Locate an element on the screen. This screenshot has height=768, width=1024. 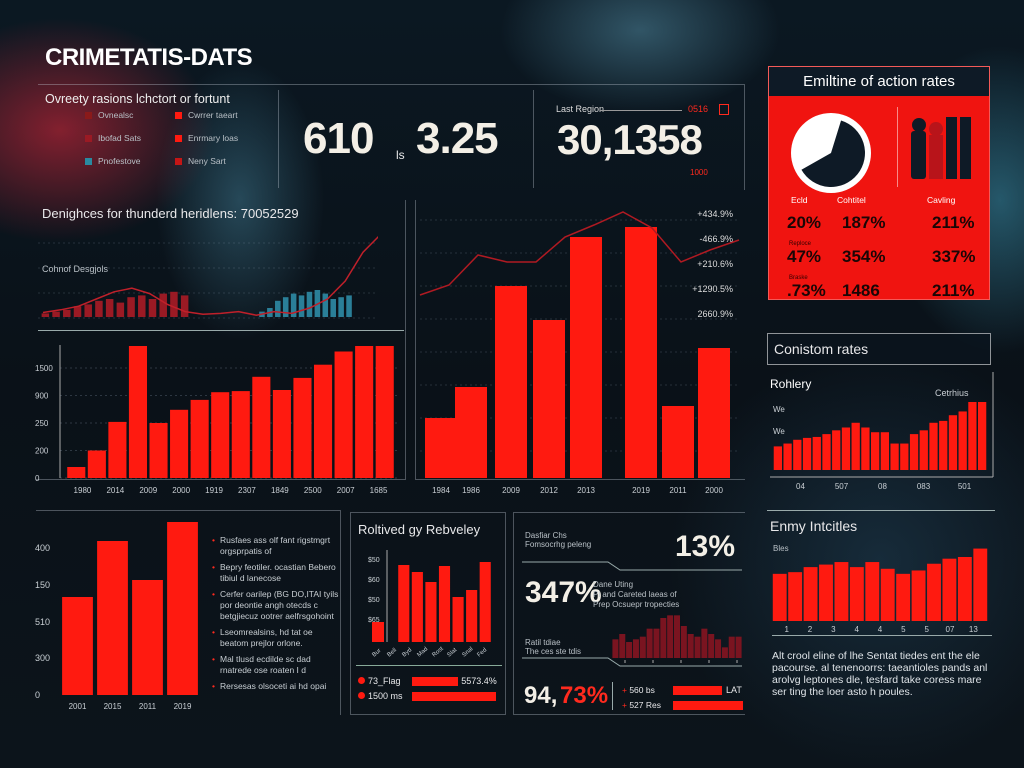
bar-line-panel is located at coordinates (580, 340).